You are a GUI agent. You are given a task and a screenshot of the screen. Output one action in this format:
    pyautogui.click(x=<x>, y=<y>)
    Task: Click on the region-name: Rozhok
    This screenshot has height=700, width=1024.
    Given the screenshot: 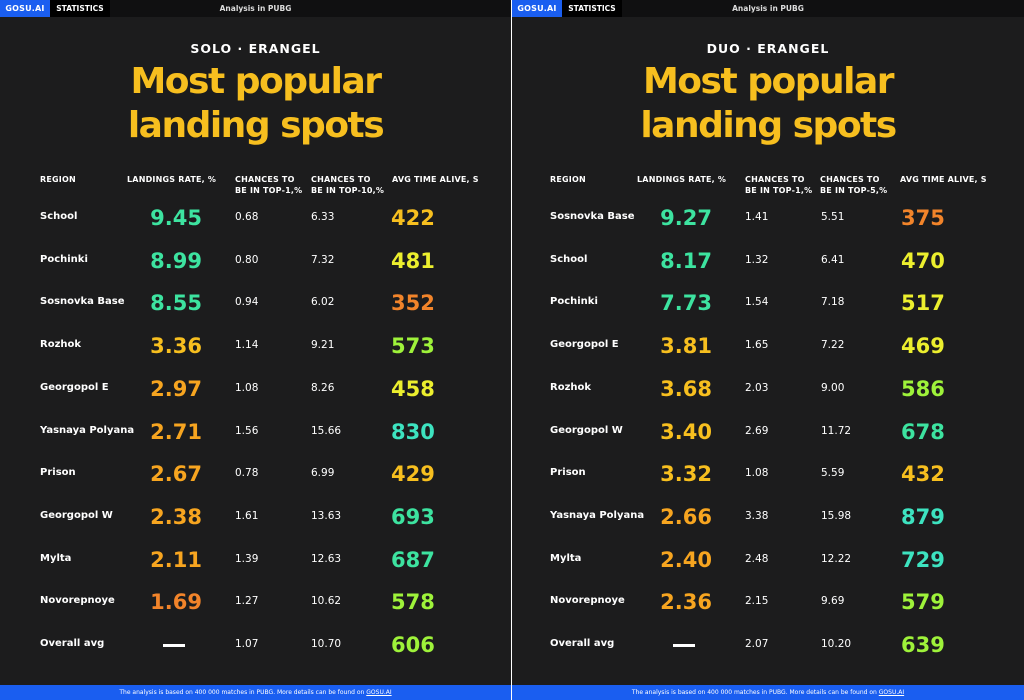 What is the action you would take?
    pyautogui.click(x=571, y=387)
    